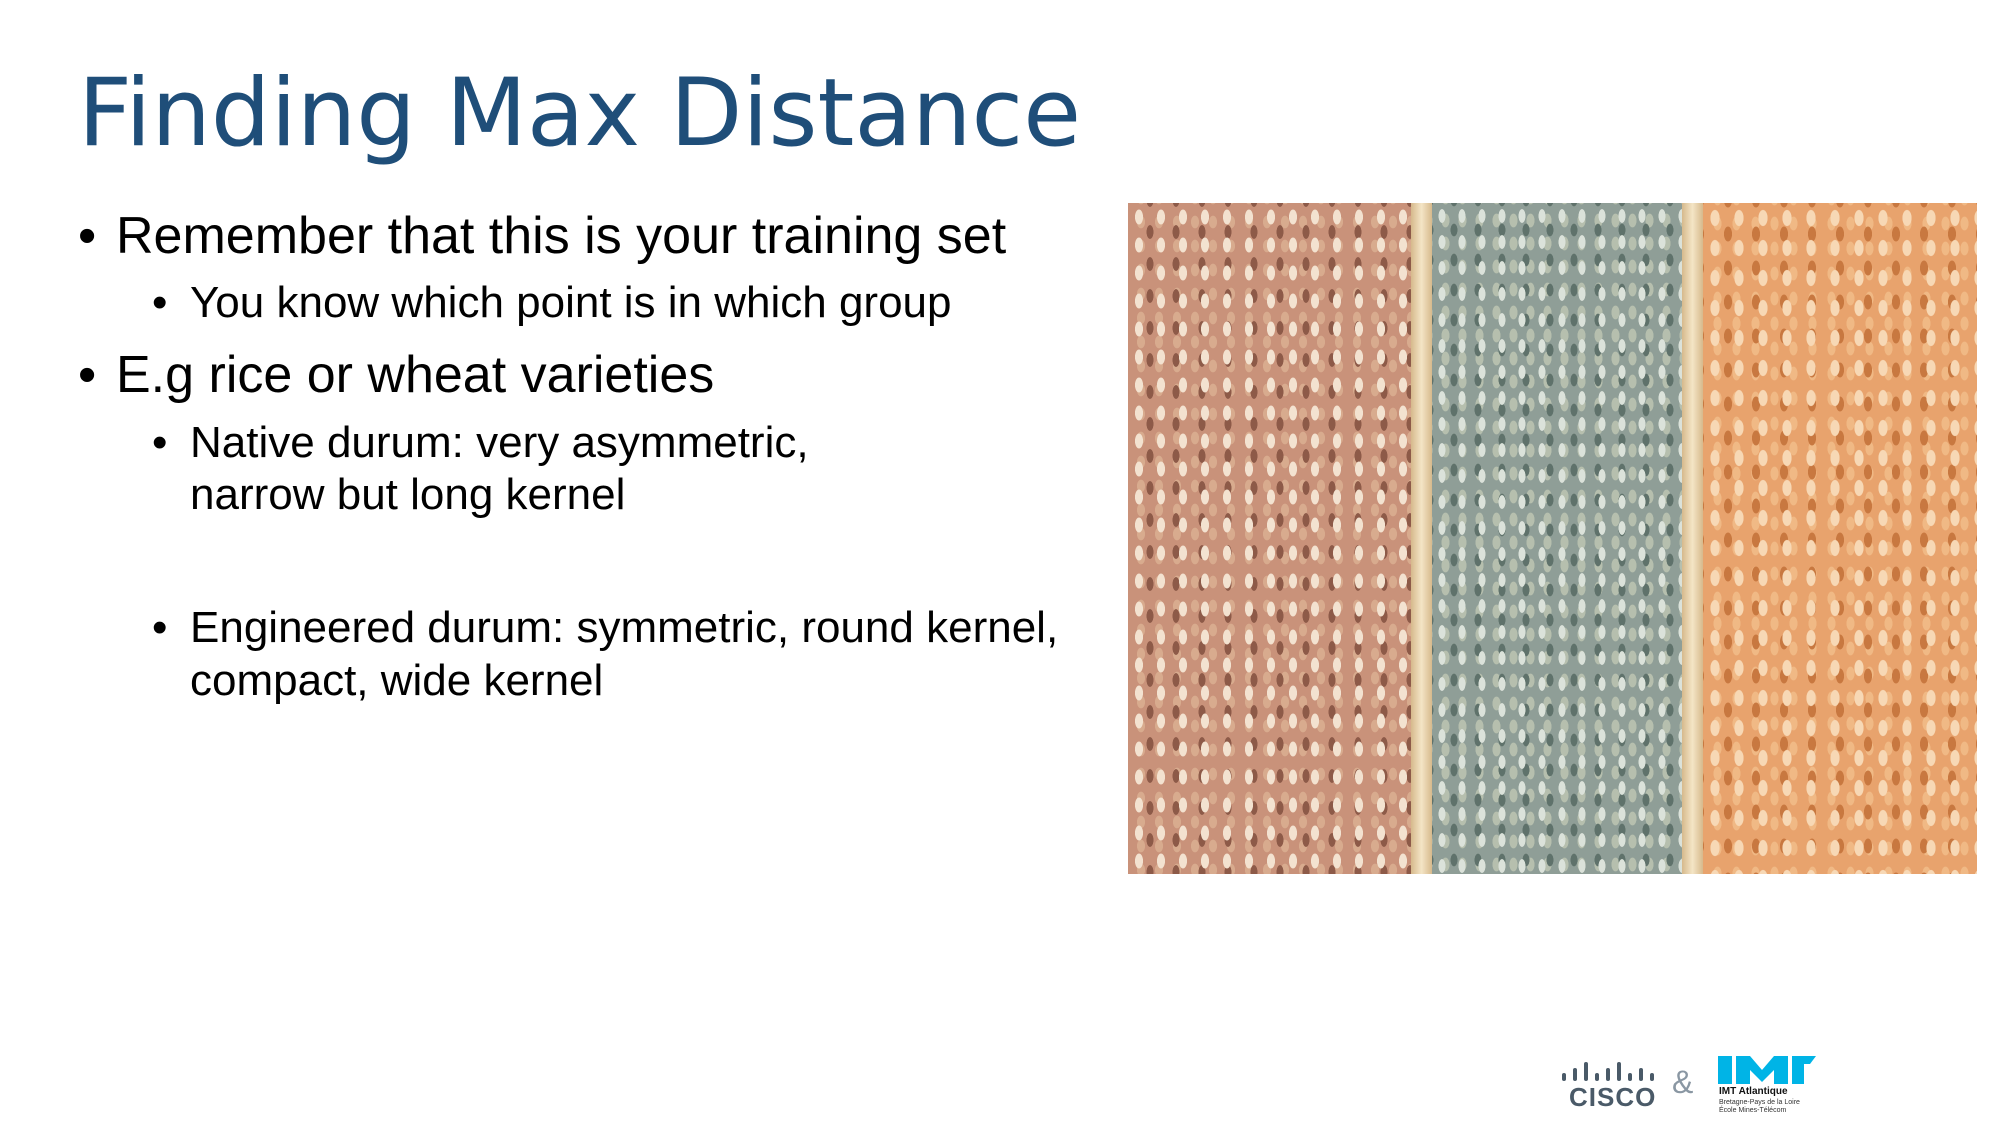 The height and width of the screenshot is (1125, 2000). I want to click on gray-grain-column, so click(1557, 538).